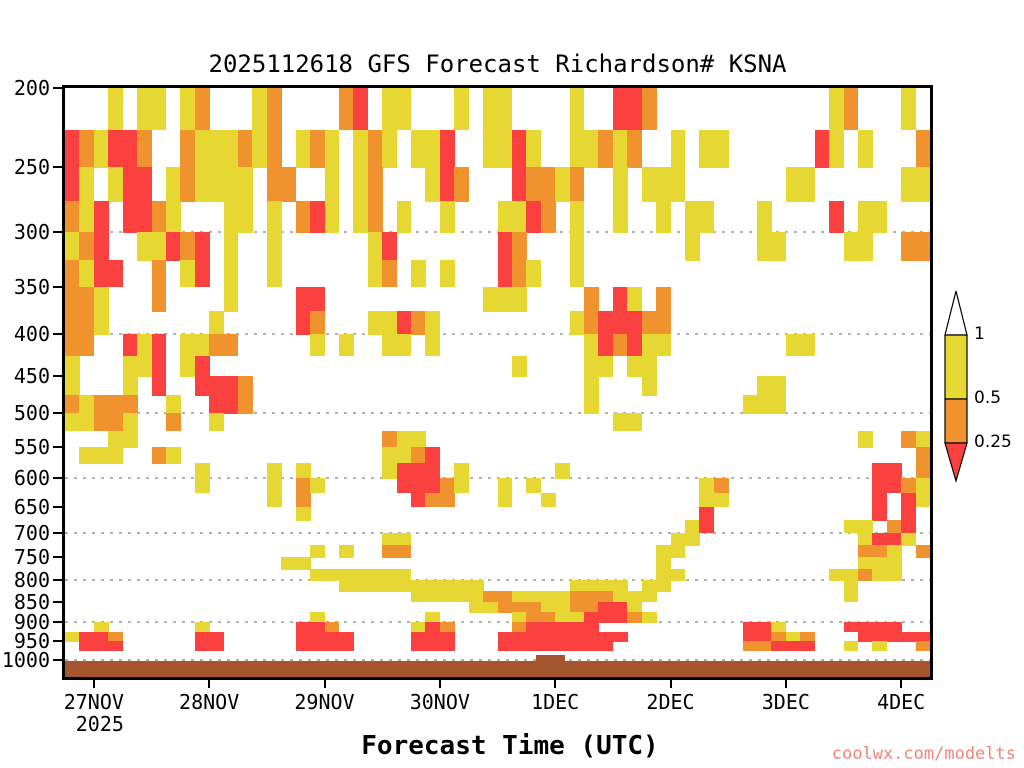 This screenshot has height=768, width=1024. I want to click on y-tick-label: 250, so click(31, 167).